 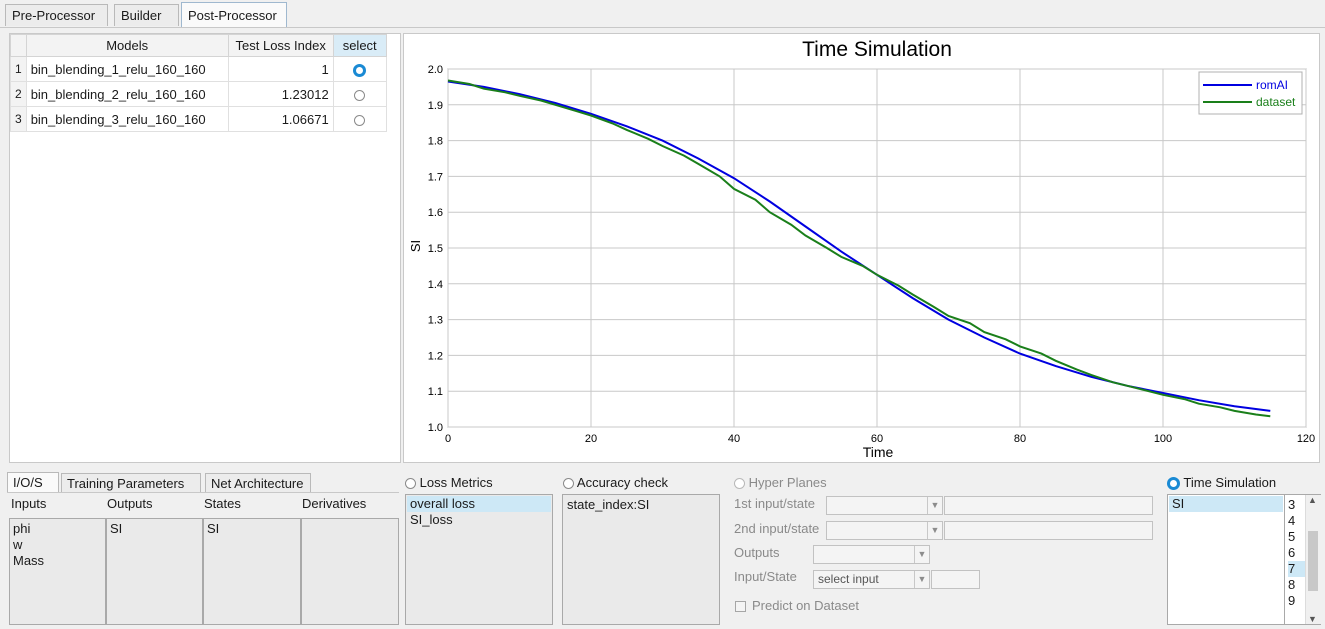 I want to click on second-input-state-dropdown: ▼, so click(x=884, y=530).